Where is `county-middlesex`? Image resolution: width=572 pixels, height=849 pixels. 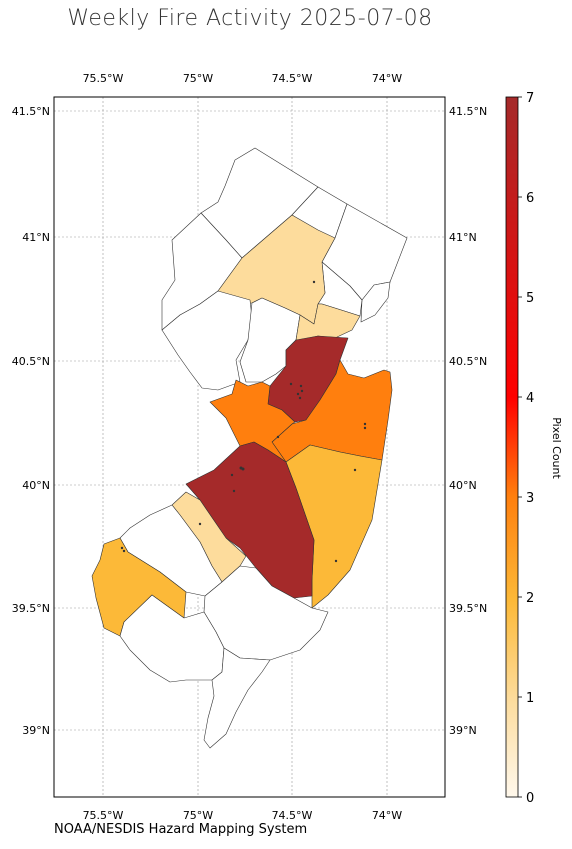 county-middlesex is located at coordinates (308, 379).